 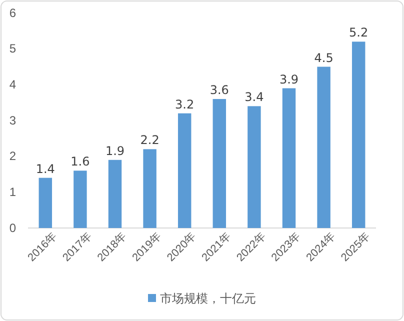 What do you see at coordinates (219, 90) in the screenshot?
I see `data-label: 3.6` at bounding box center [219, 90].